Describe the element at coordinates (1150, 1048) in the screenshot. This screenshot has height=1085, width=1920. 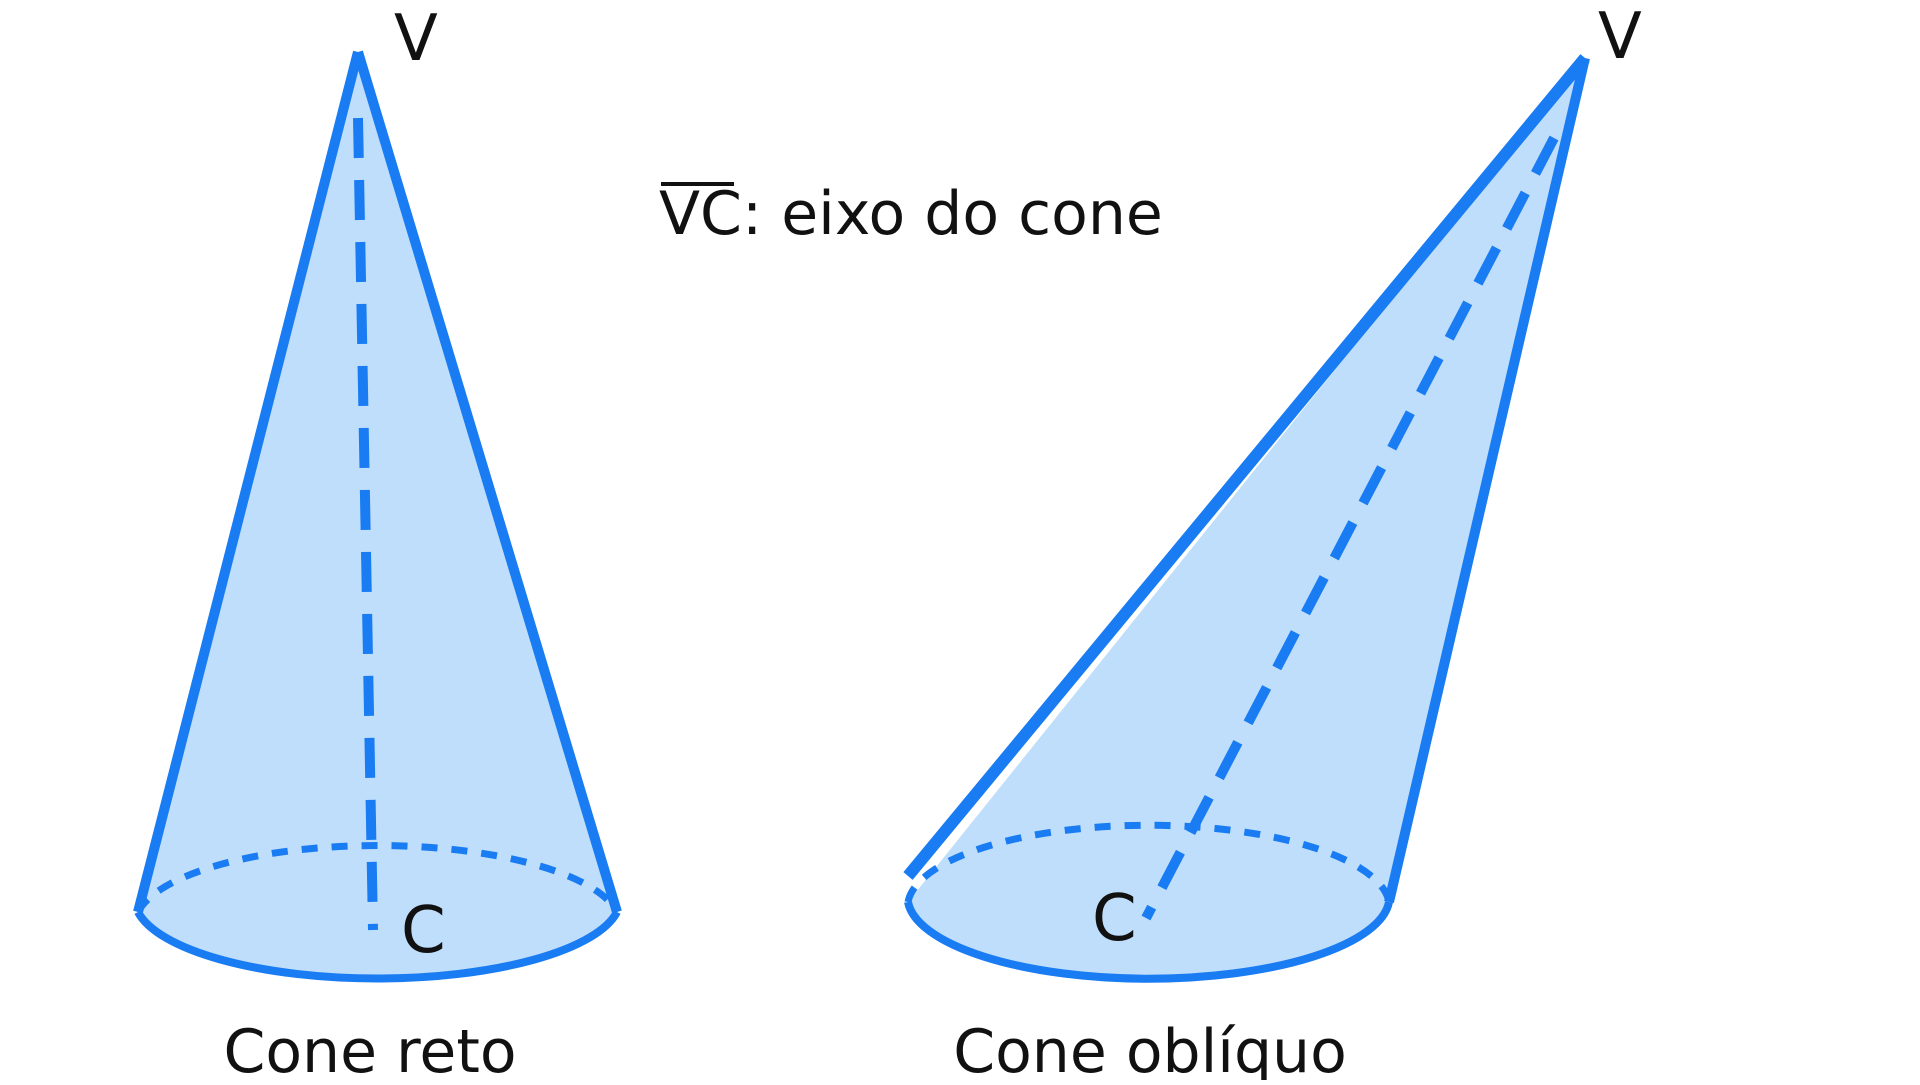
I see `oblique-cone-caption: Cone oblíquo` at that location.